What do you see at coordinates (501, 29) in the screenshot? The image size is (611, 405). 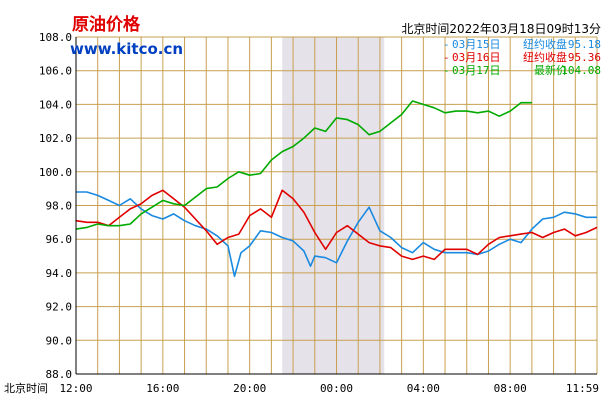 I see `timestamp: 北京时间2022年03月18日09时13分` at bounding box center [501, 29].